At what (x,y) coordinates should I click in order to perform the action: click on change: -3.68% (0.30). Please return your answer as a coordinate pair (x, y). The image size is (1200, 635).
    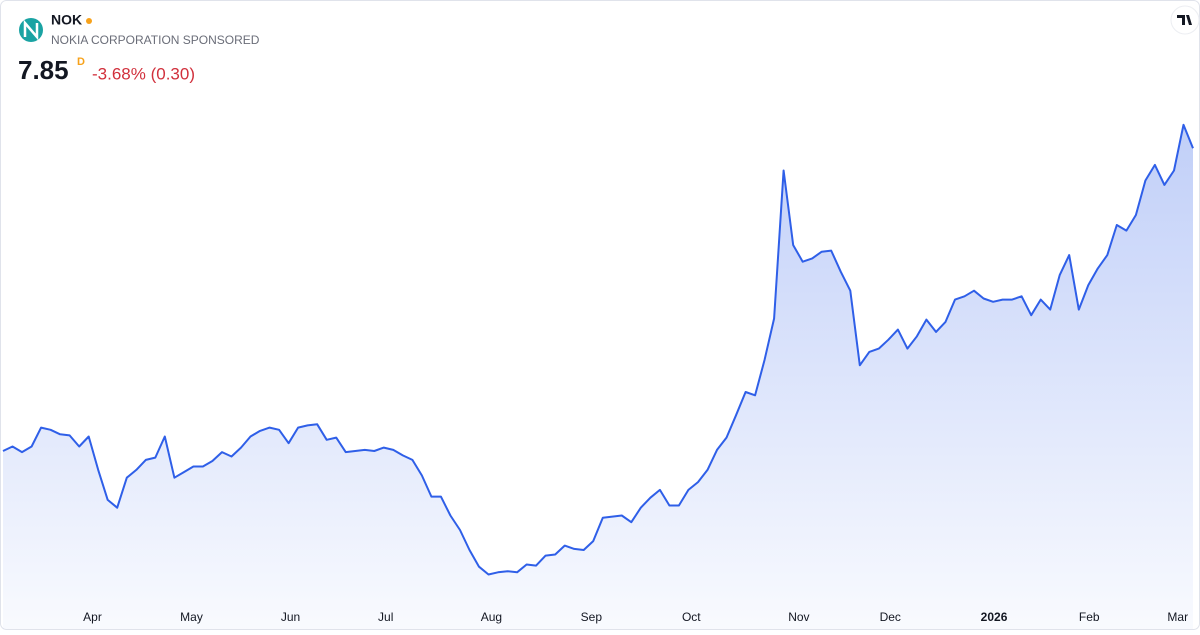
    Looking at the image, I should click on (143, 73).